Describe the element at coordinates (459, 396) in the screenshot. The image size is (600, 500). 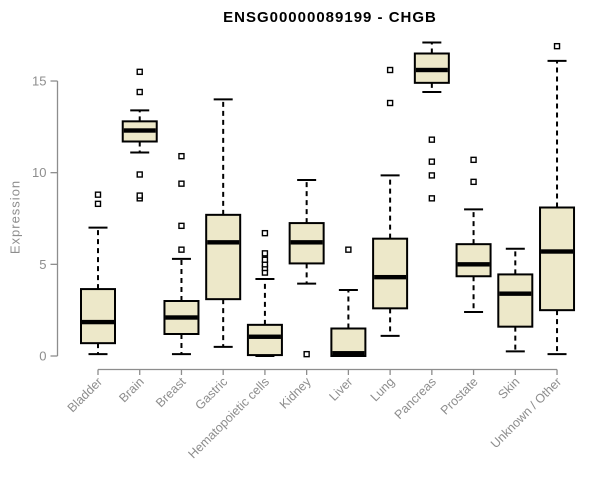
I see `x-category-label: Prostate` at that location.